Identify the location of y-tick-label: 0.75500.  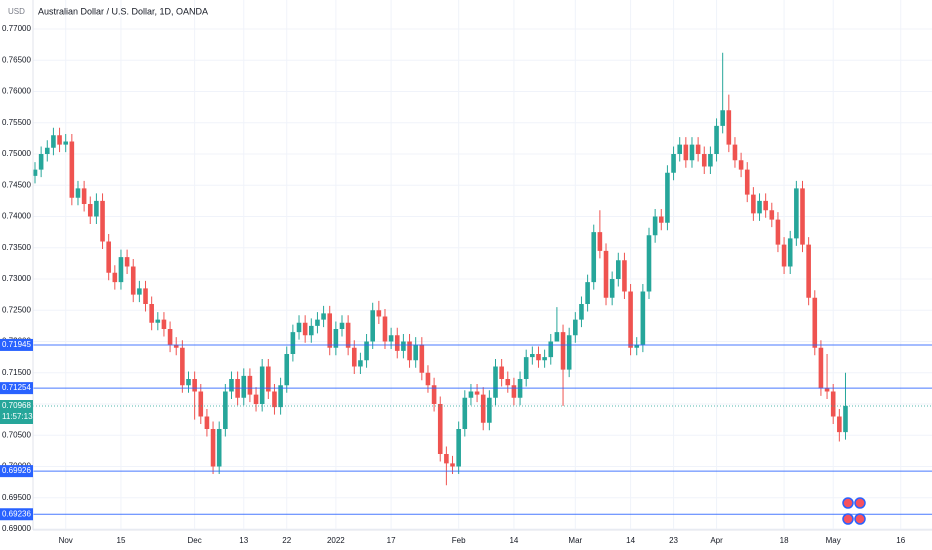
(16, 122).